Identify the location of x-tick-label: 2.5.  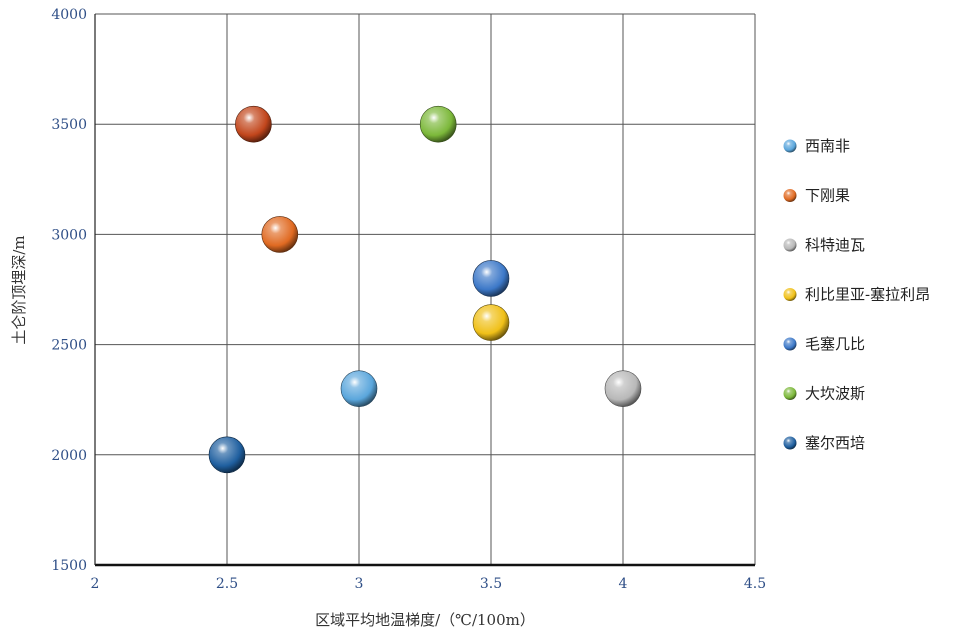
(227, 584).